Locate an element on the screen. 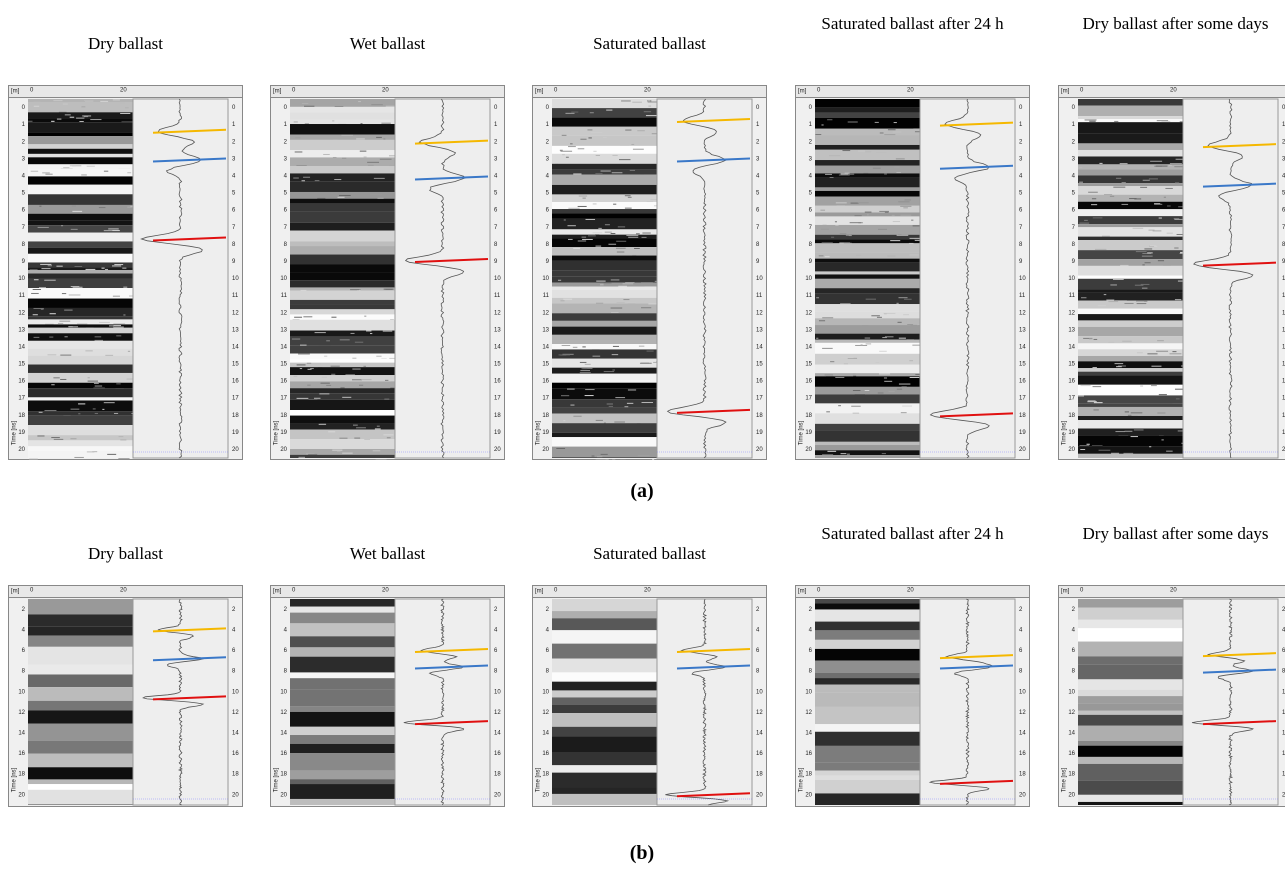  header-start: 0 is located at coordinates (556, 91).